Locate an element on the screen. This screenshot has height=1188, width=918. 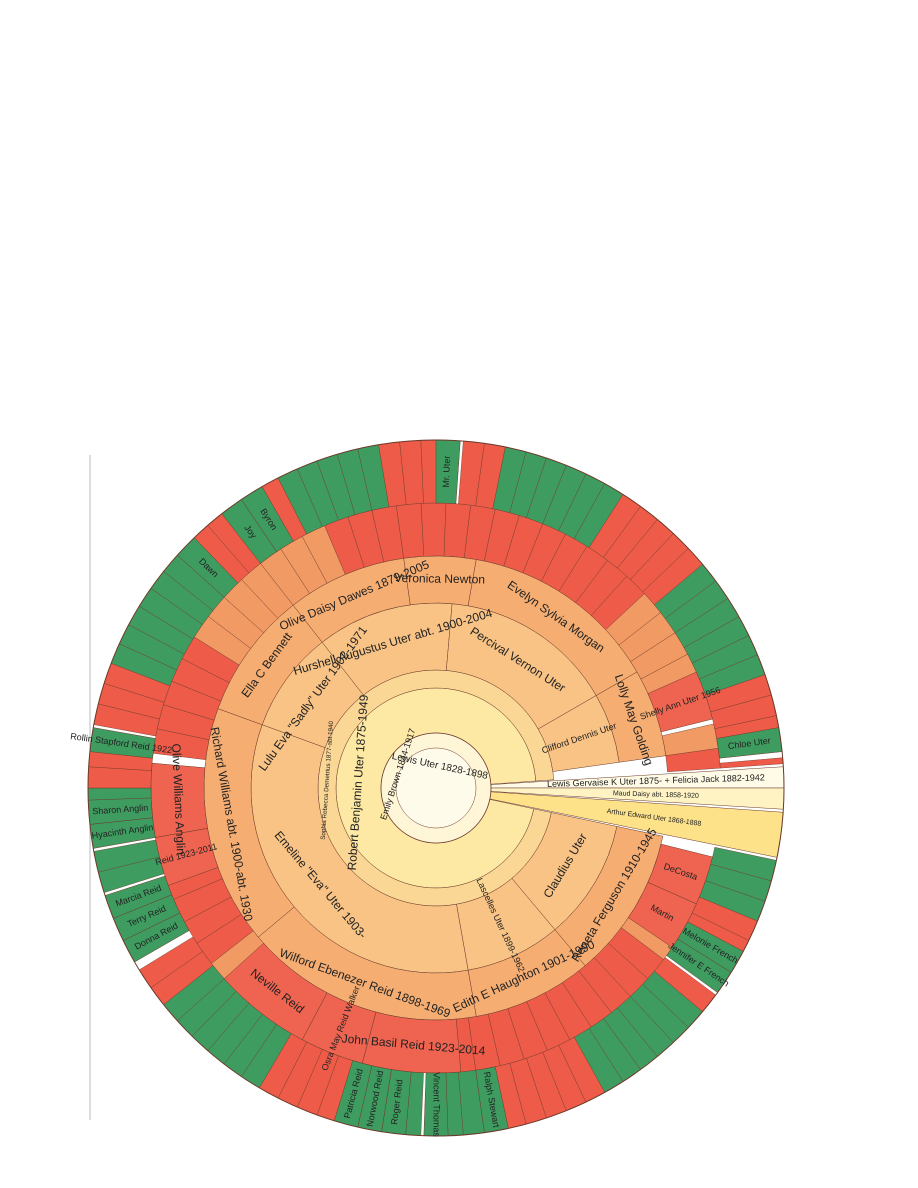
person-label: Veronica Newton is located at coordinates (439, 579).